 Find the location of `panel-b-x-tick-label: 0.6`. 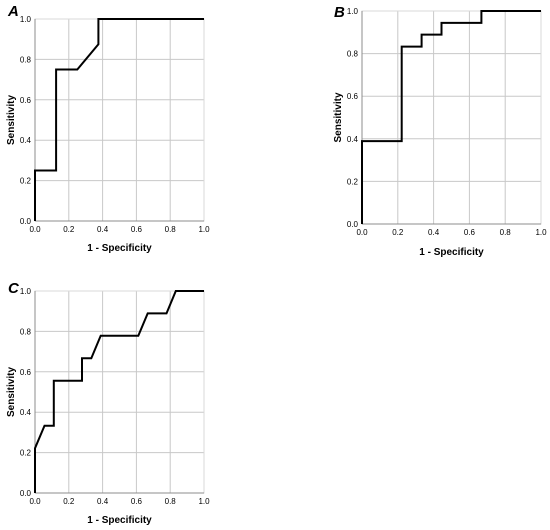

panel-b-x-tick-label: 0.6 is located at coordinates (470, 232).